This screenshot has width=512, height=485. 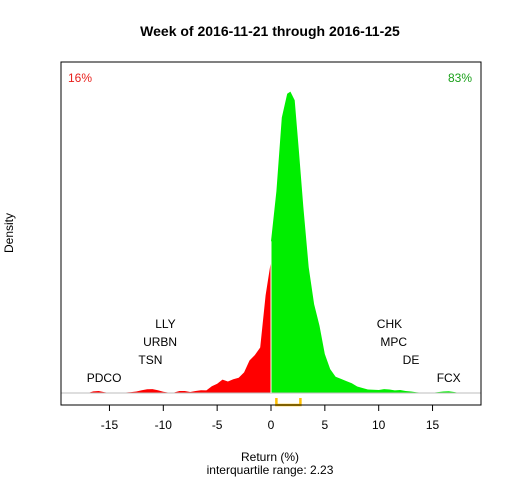 What do you see at coordinates (325, 425) in the screenshot?
I see `x-tick-label: 5` at bounding box center [325, 425].